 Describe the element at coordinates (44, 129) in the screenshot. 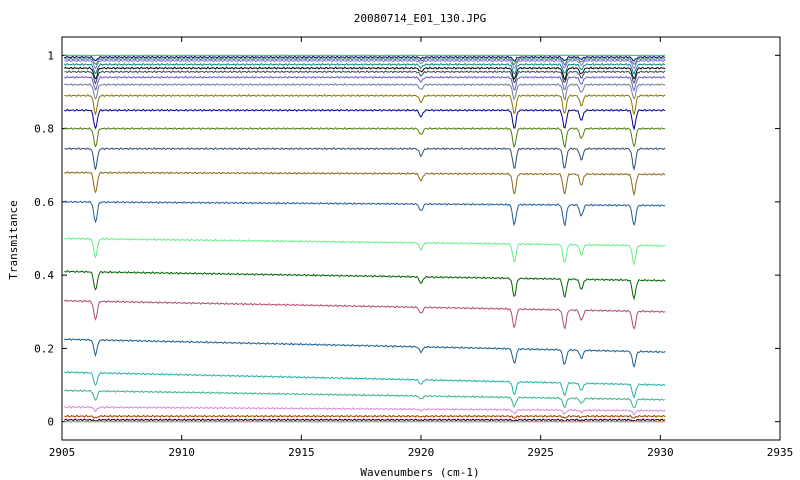

I see `y-tick-label: 0.8` at that location.